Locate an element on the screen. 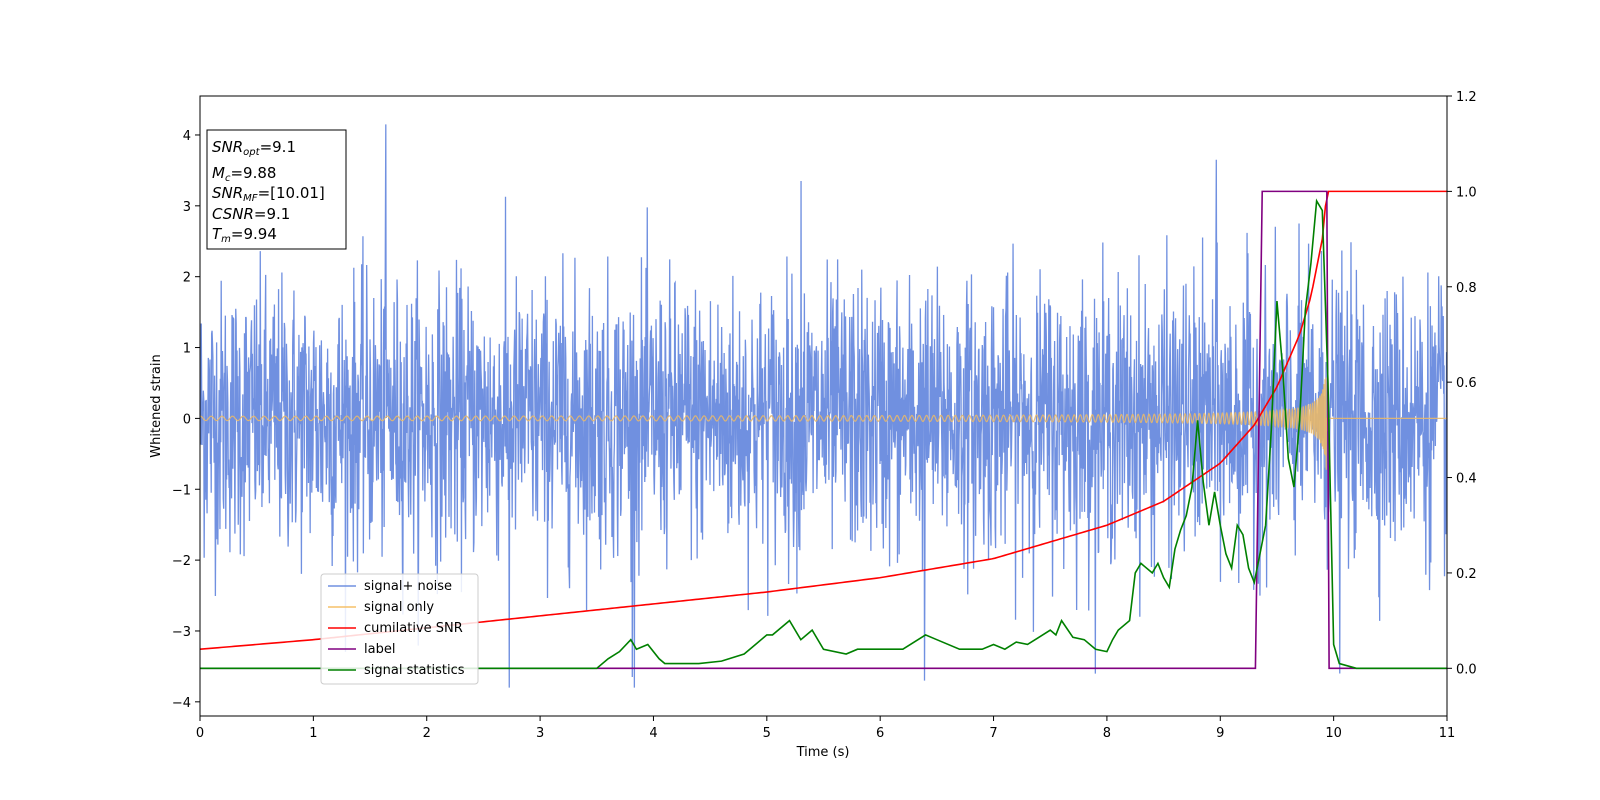 The height and width of the screenshot is (800, 1600). x-tick-label: 3 is located at coordinates (540, 733).